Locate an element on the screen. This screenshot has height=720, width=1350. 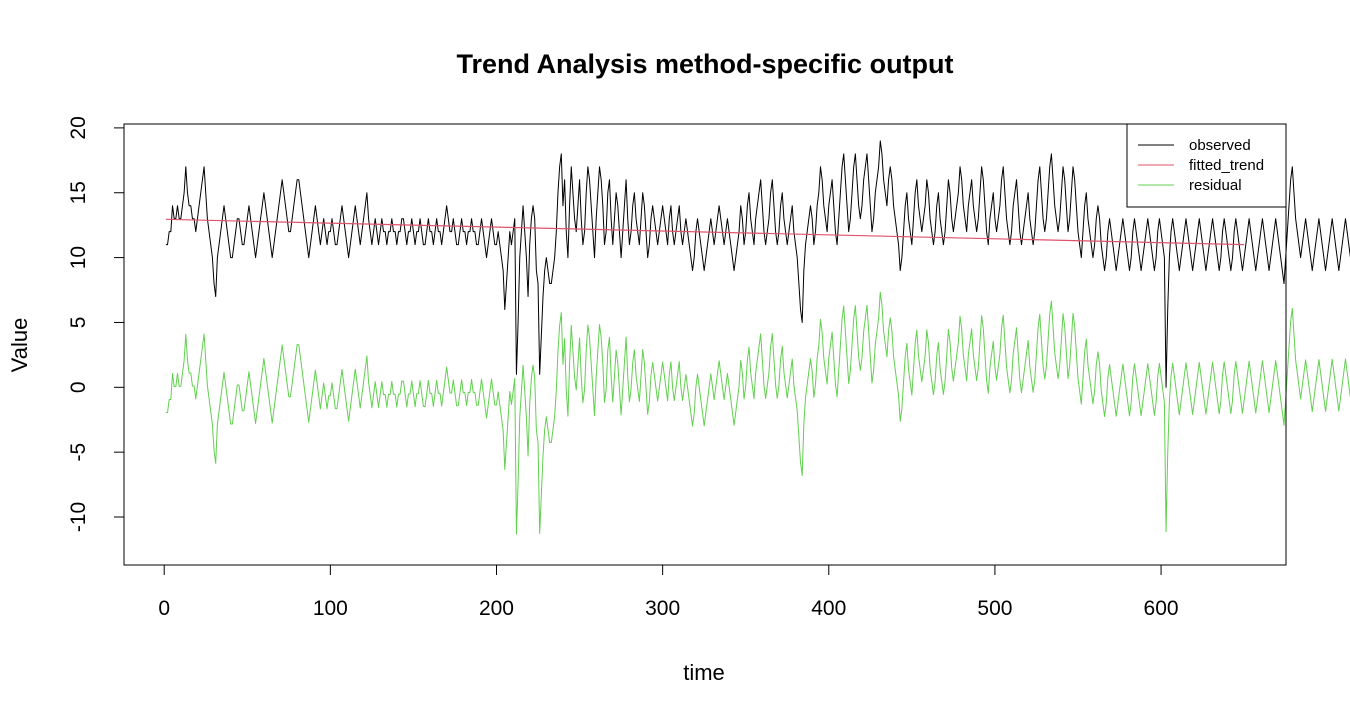
legend-label: fitted_trend is located at coordinates (1226, 165).